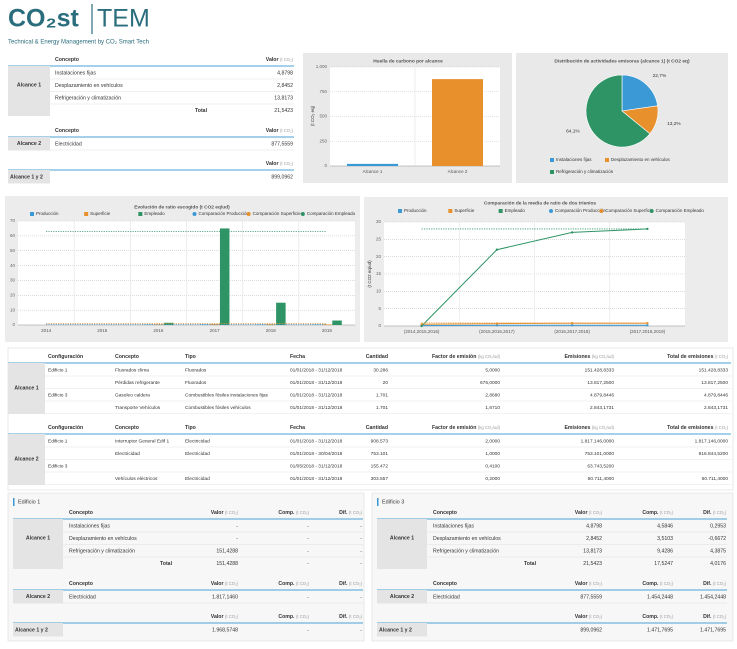 The width and height of the screenshot is (737, 649). Describe the element at coordinates (379, 239) in the screenshot. I see `y-tick-label: 25` at that location.